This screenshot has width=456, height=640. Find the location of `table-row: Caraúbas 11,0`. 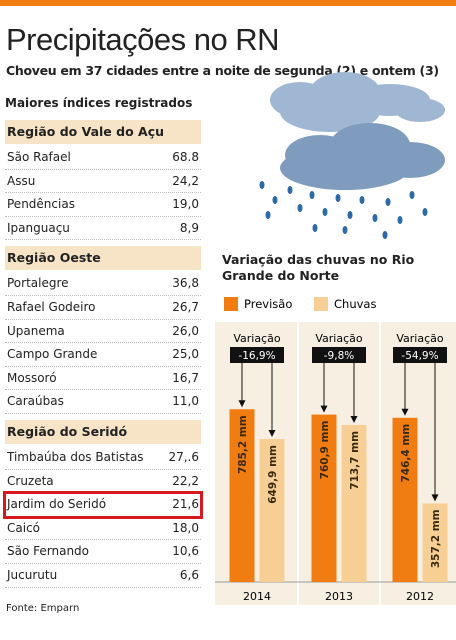

table-row: Caraúbas 11,0 is located at coordinates (103, 402).